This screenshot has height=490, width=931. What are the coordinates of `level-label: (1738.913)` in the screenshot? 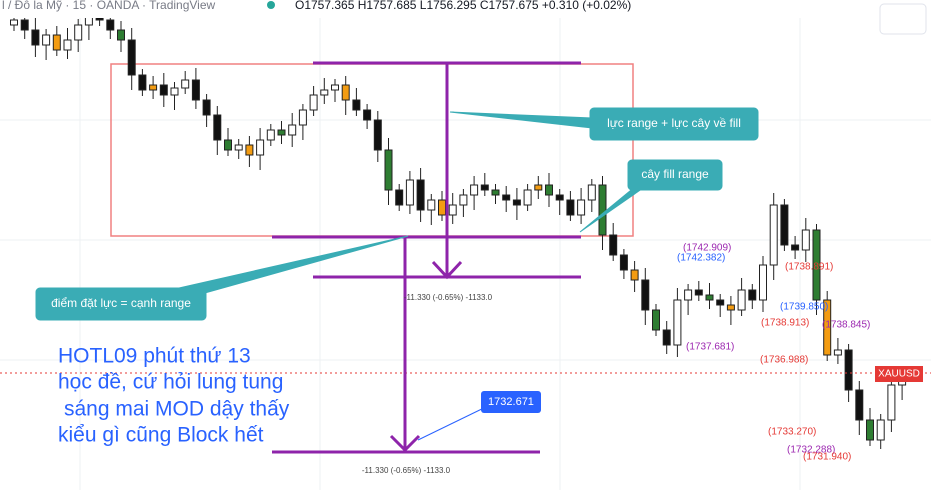 It's located at (785, 323).